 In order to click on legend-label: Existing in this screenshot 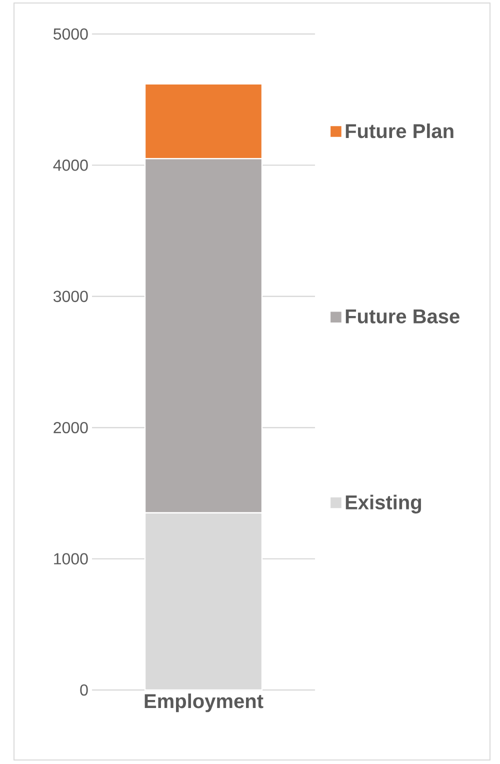, I will do `click(384, 504)`.